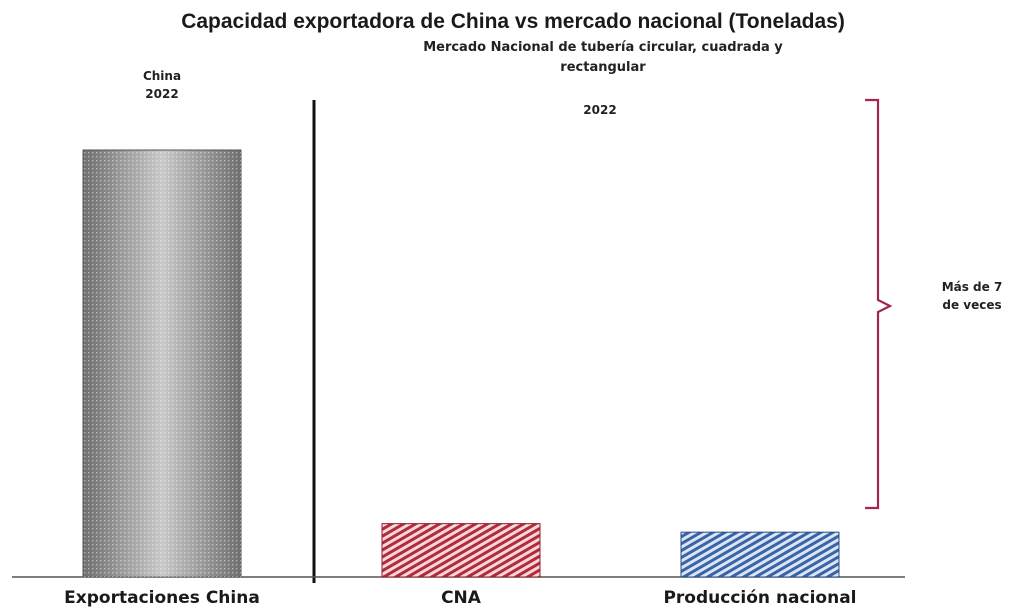  What do you see at coordinates (162, 363) in the screenshot?
I see `bar-texture-exportaciones-china` at bounding box center [162, 363].